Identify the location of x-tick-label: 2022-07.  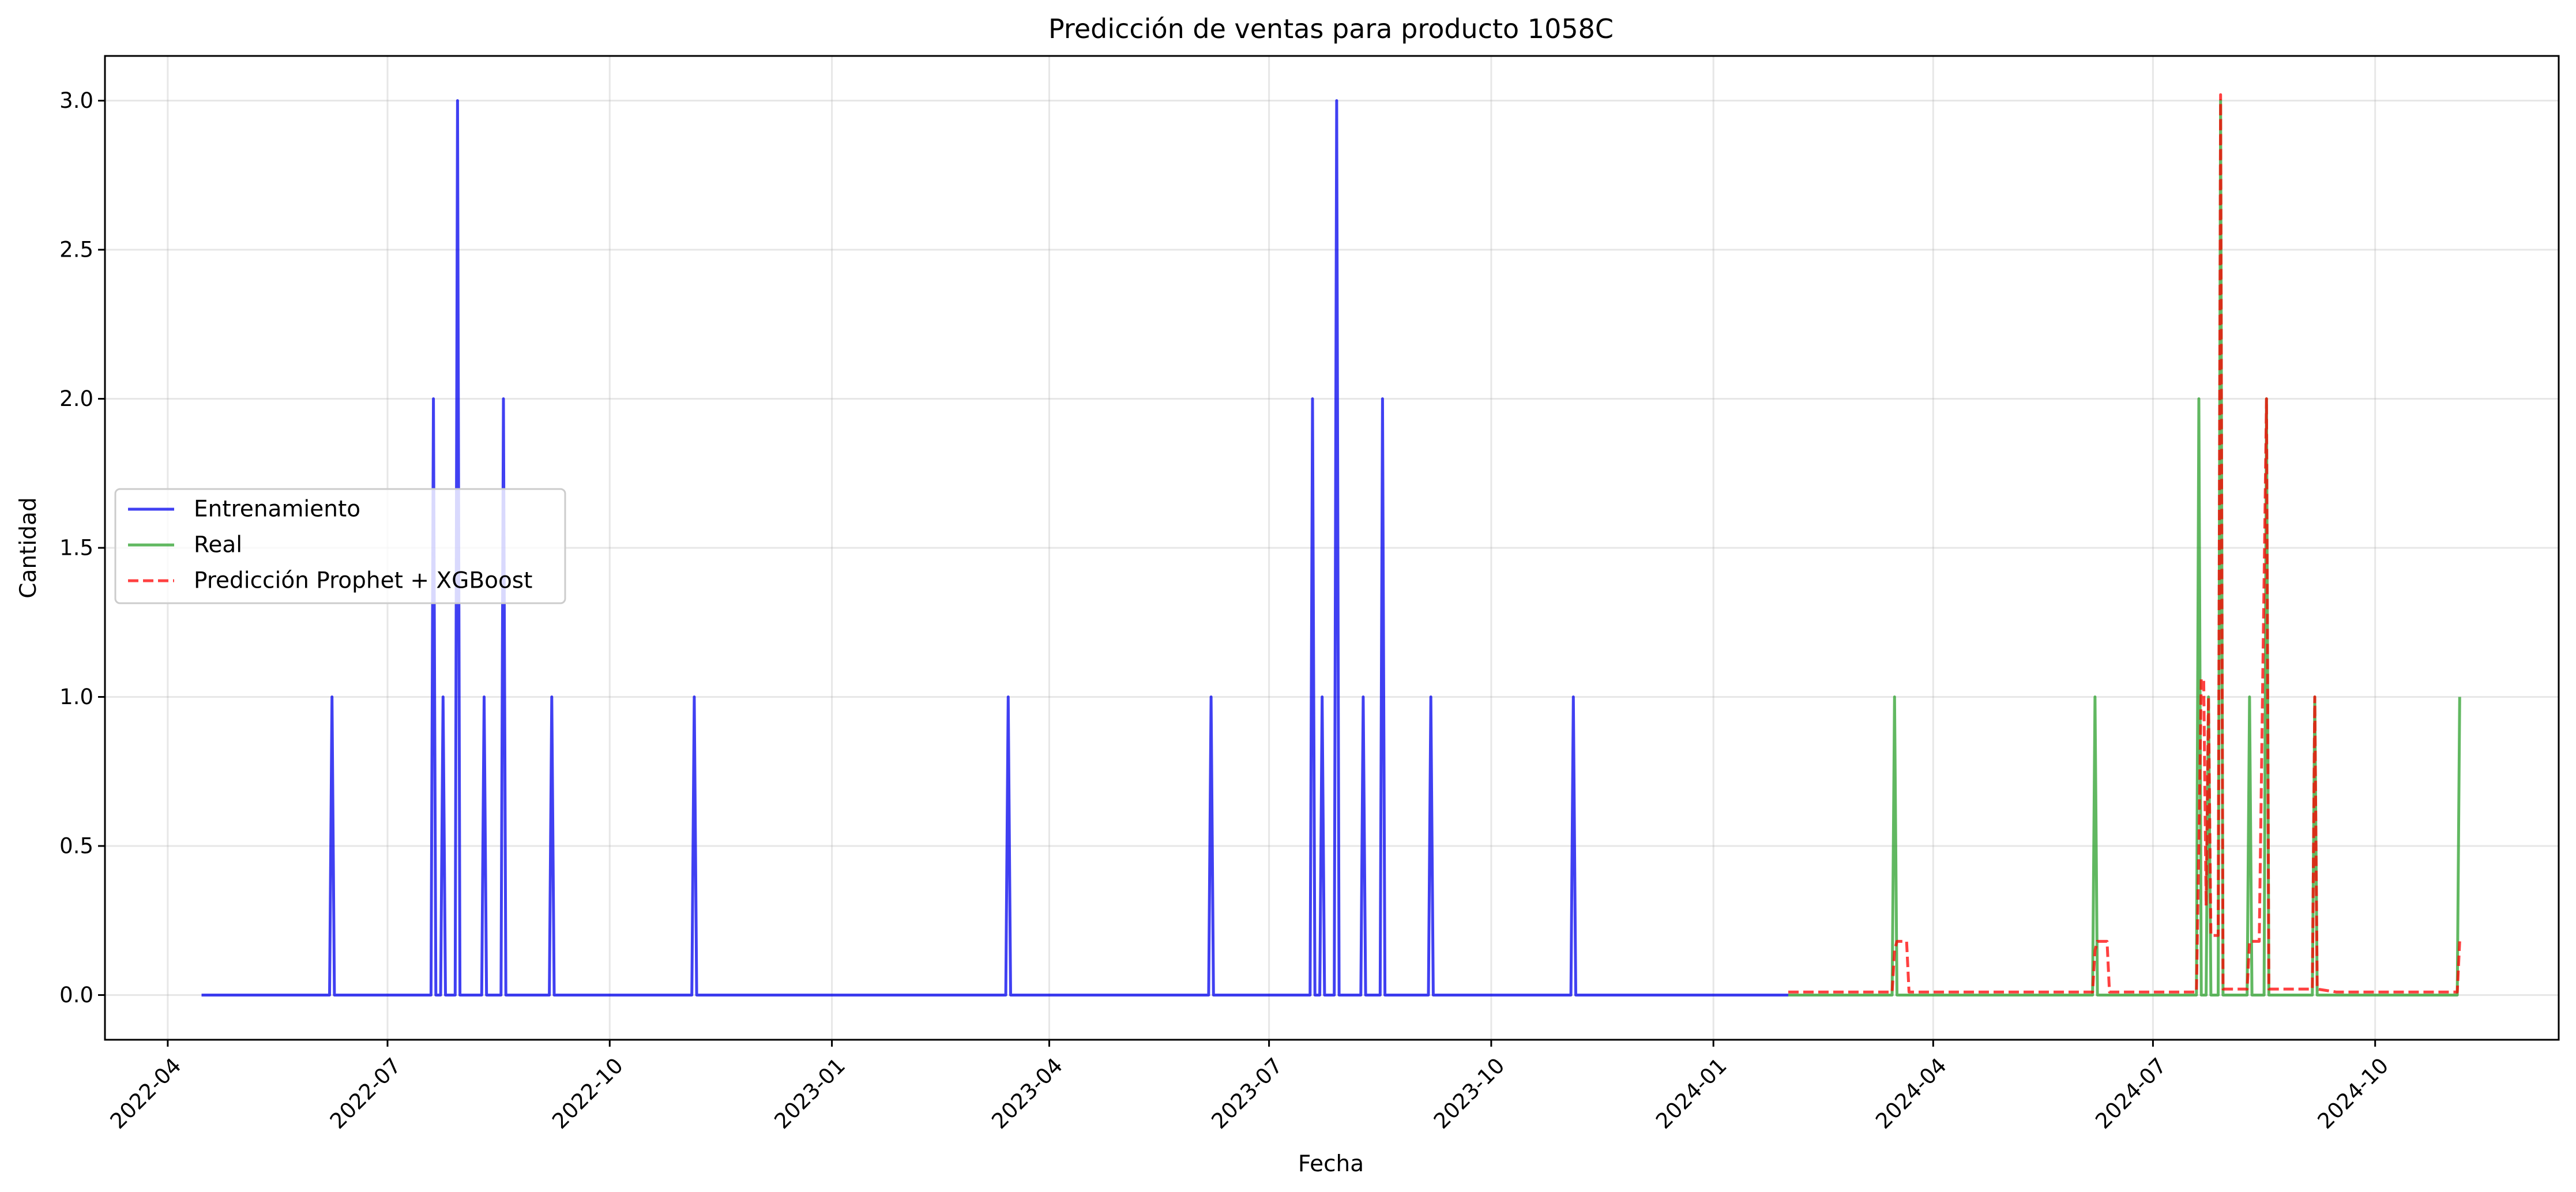
(365, 1093).